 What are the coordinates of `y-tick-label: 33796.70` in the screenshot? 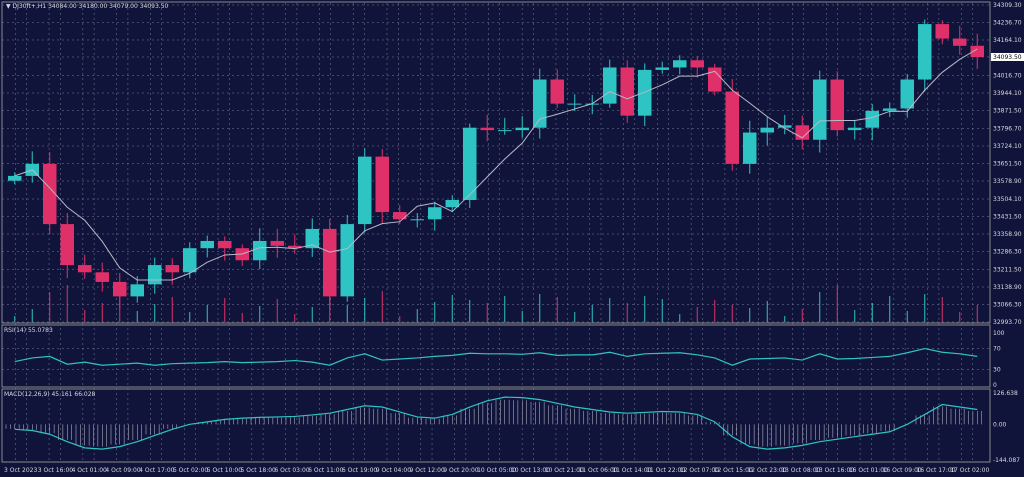 It's located at (1007, 129).